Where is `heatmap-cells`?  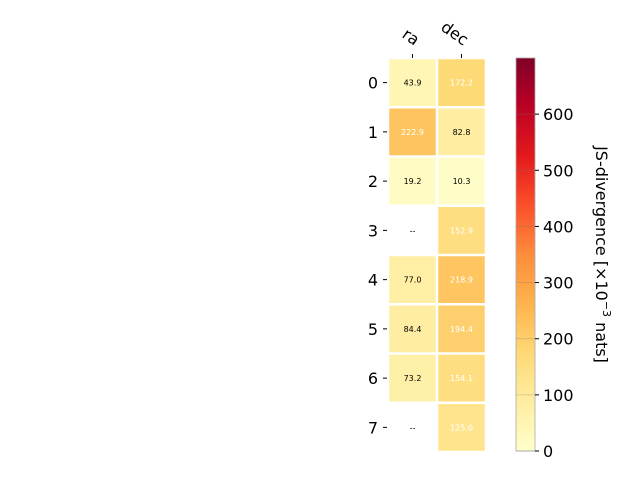 heatmap-cells is located at coordinates (437, 255).